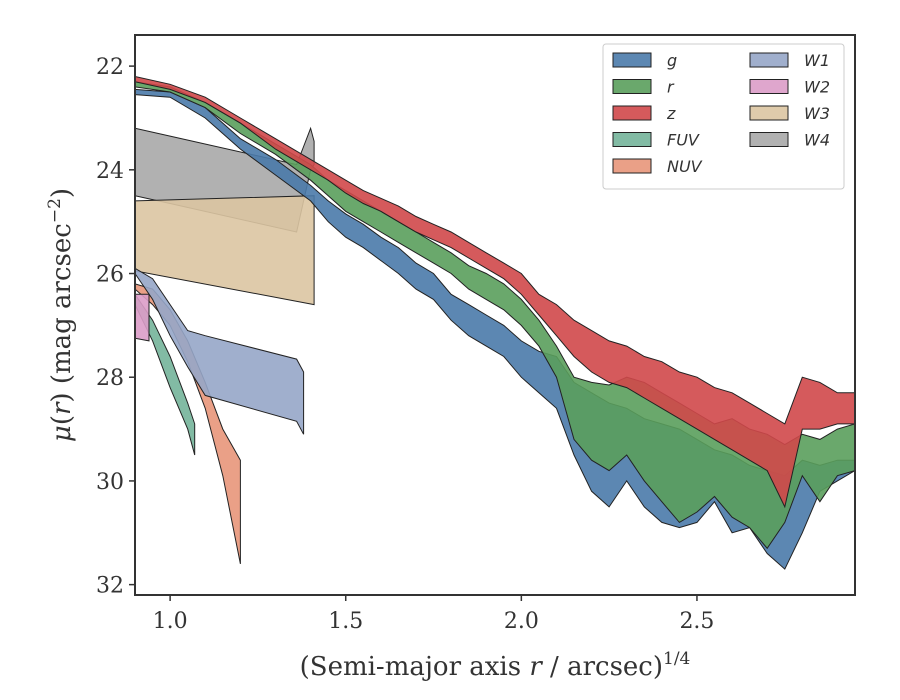  I want to click on legend-label-w4: W4, so click(817, 140).